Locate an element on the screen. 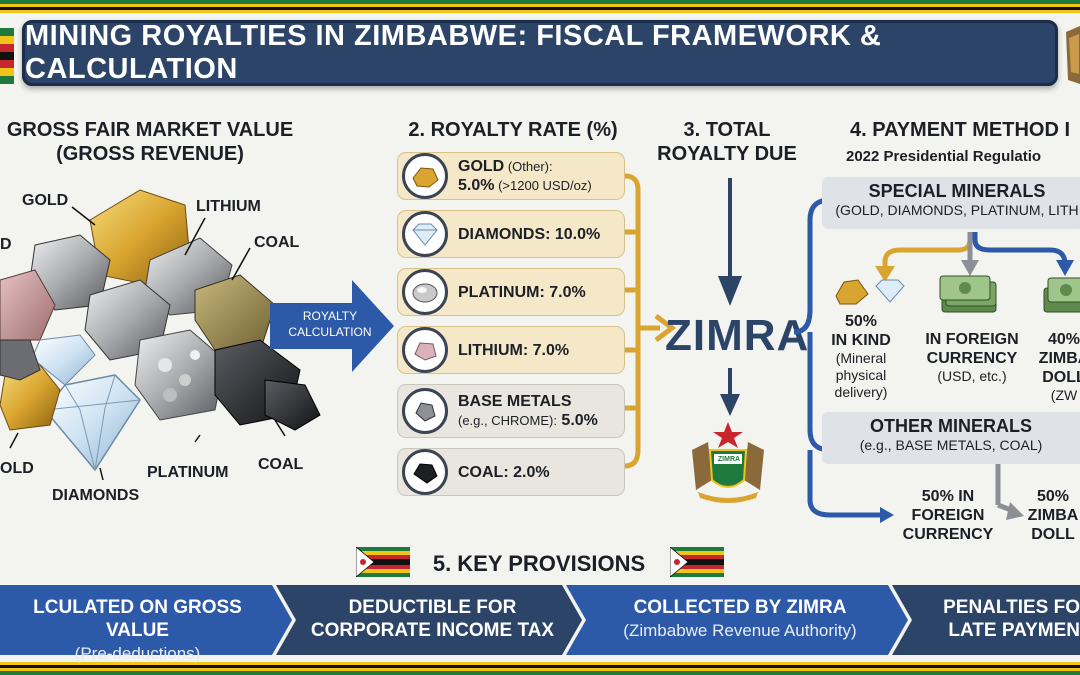 The width and height of the screenshot is (1080, 675). provisions-chevron-bar is located at coordinates (540, 620).